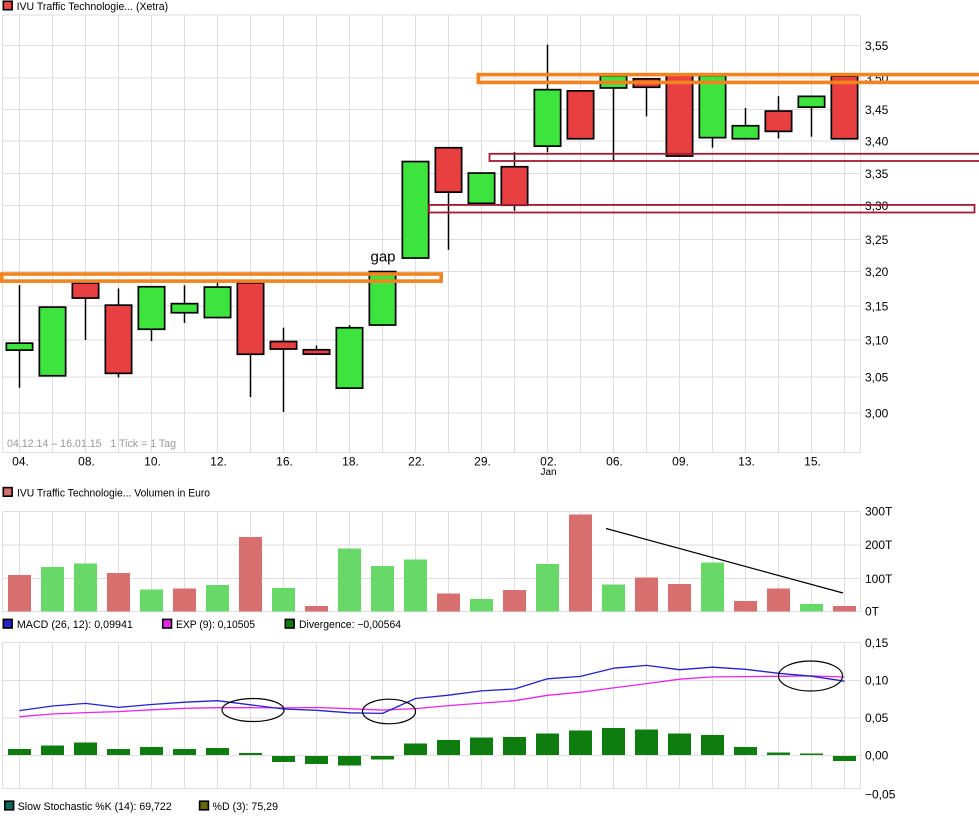 The height and width of the screenshot is (820, 979). I want to click on svg-text: 300T, so click(879, 512).